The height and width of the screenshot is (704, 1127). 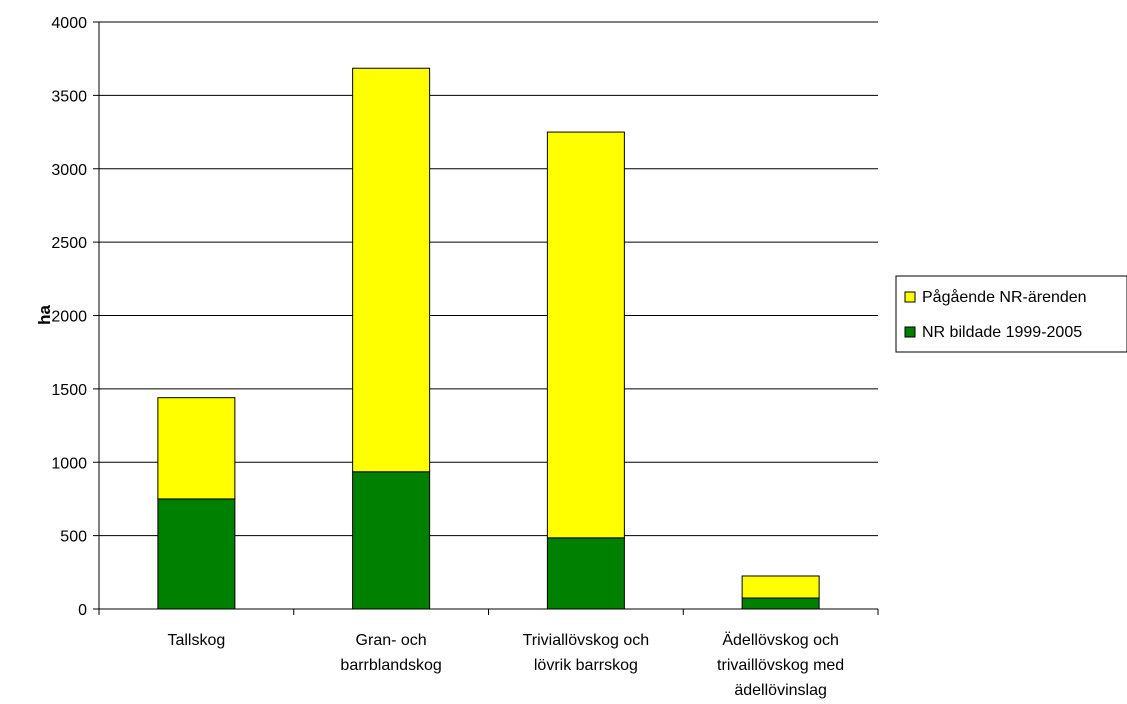 What do you see at coordinates (910, 297) in the screenshot?
I see `legend-swatch-pagaende` at bounding box center [910, 297].